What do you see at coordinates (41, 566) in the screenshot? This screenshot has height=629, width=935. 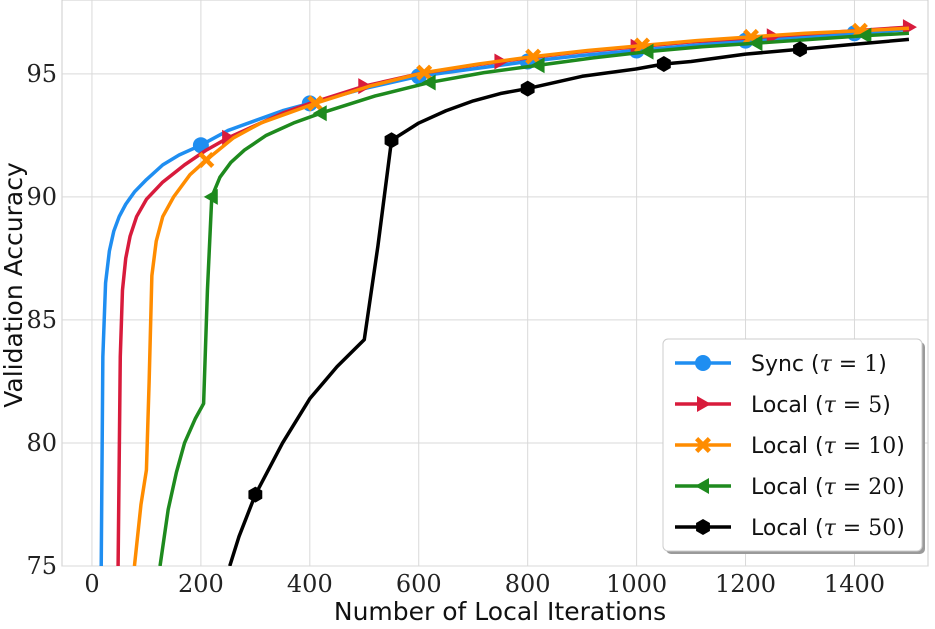 I see `y-tick-label: 75` at bounding box center [41, 566].